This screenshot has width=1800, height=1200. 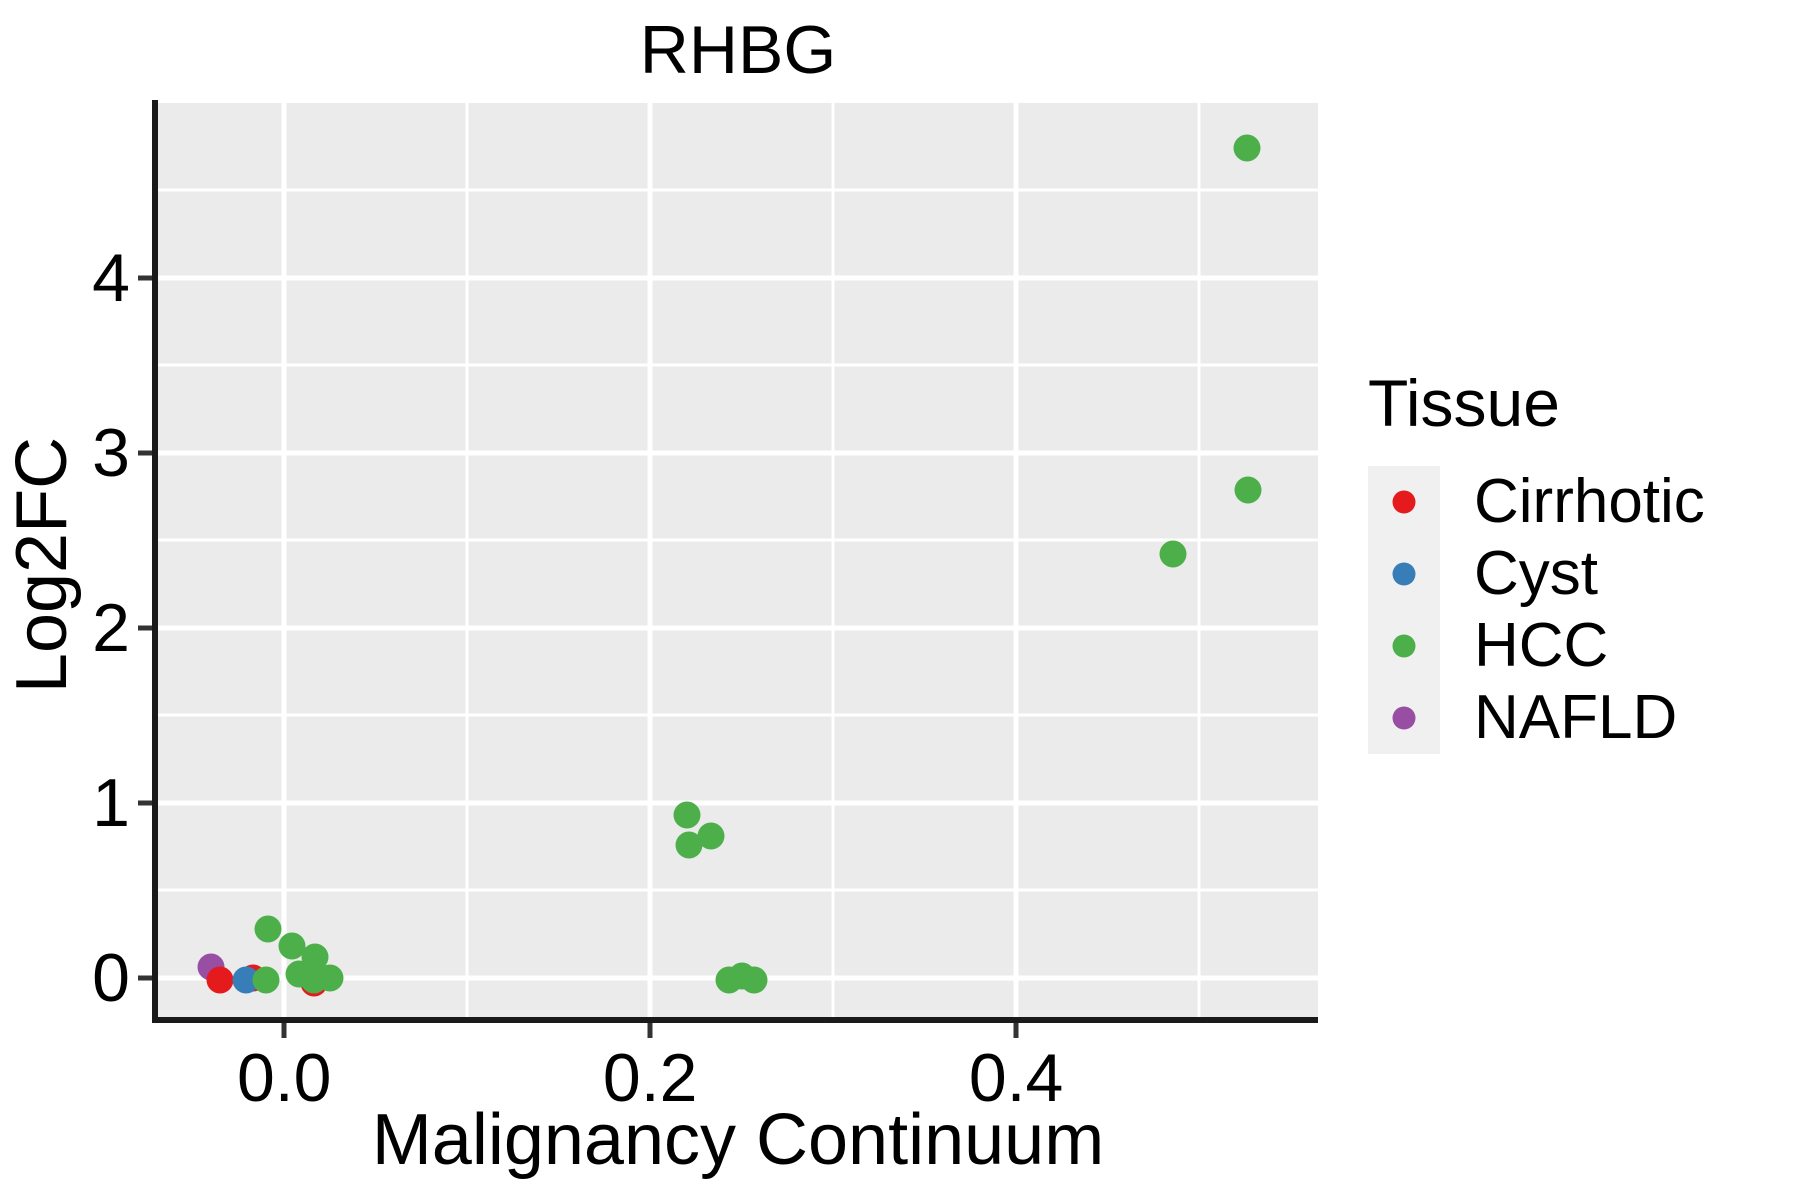 I want to click on legend-row-cirrhotic: Cirrhotic, so click(x=1578, y=502).